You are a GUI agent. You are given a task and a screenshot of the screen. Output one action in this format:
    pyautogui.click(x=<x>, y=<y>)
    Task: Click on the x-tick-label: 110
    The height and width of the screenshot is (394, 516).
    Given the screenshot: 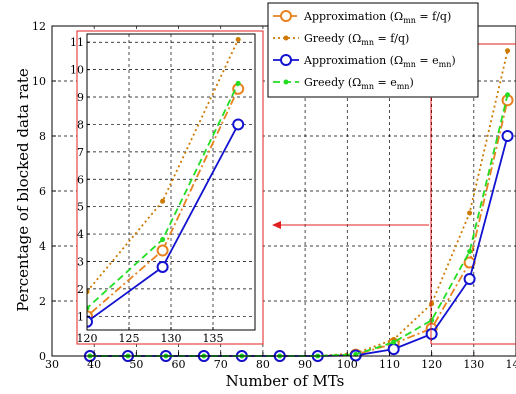 What is the action you would take?
    pyautogui.click(x=389, y=364)
    